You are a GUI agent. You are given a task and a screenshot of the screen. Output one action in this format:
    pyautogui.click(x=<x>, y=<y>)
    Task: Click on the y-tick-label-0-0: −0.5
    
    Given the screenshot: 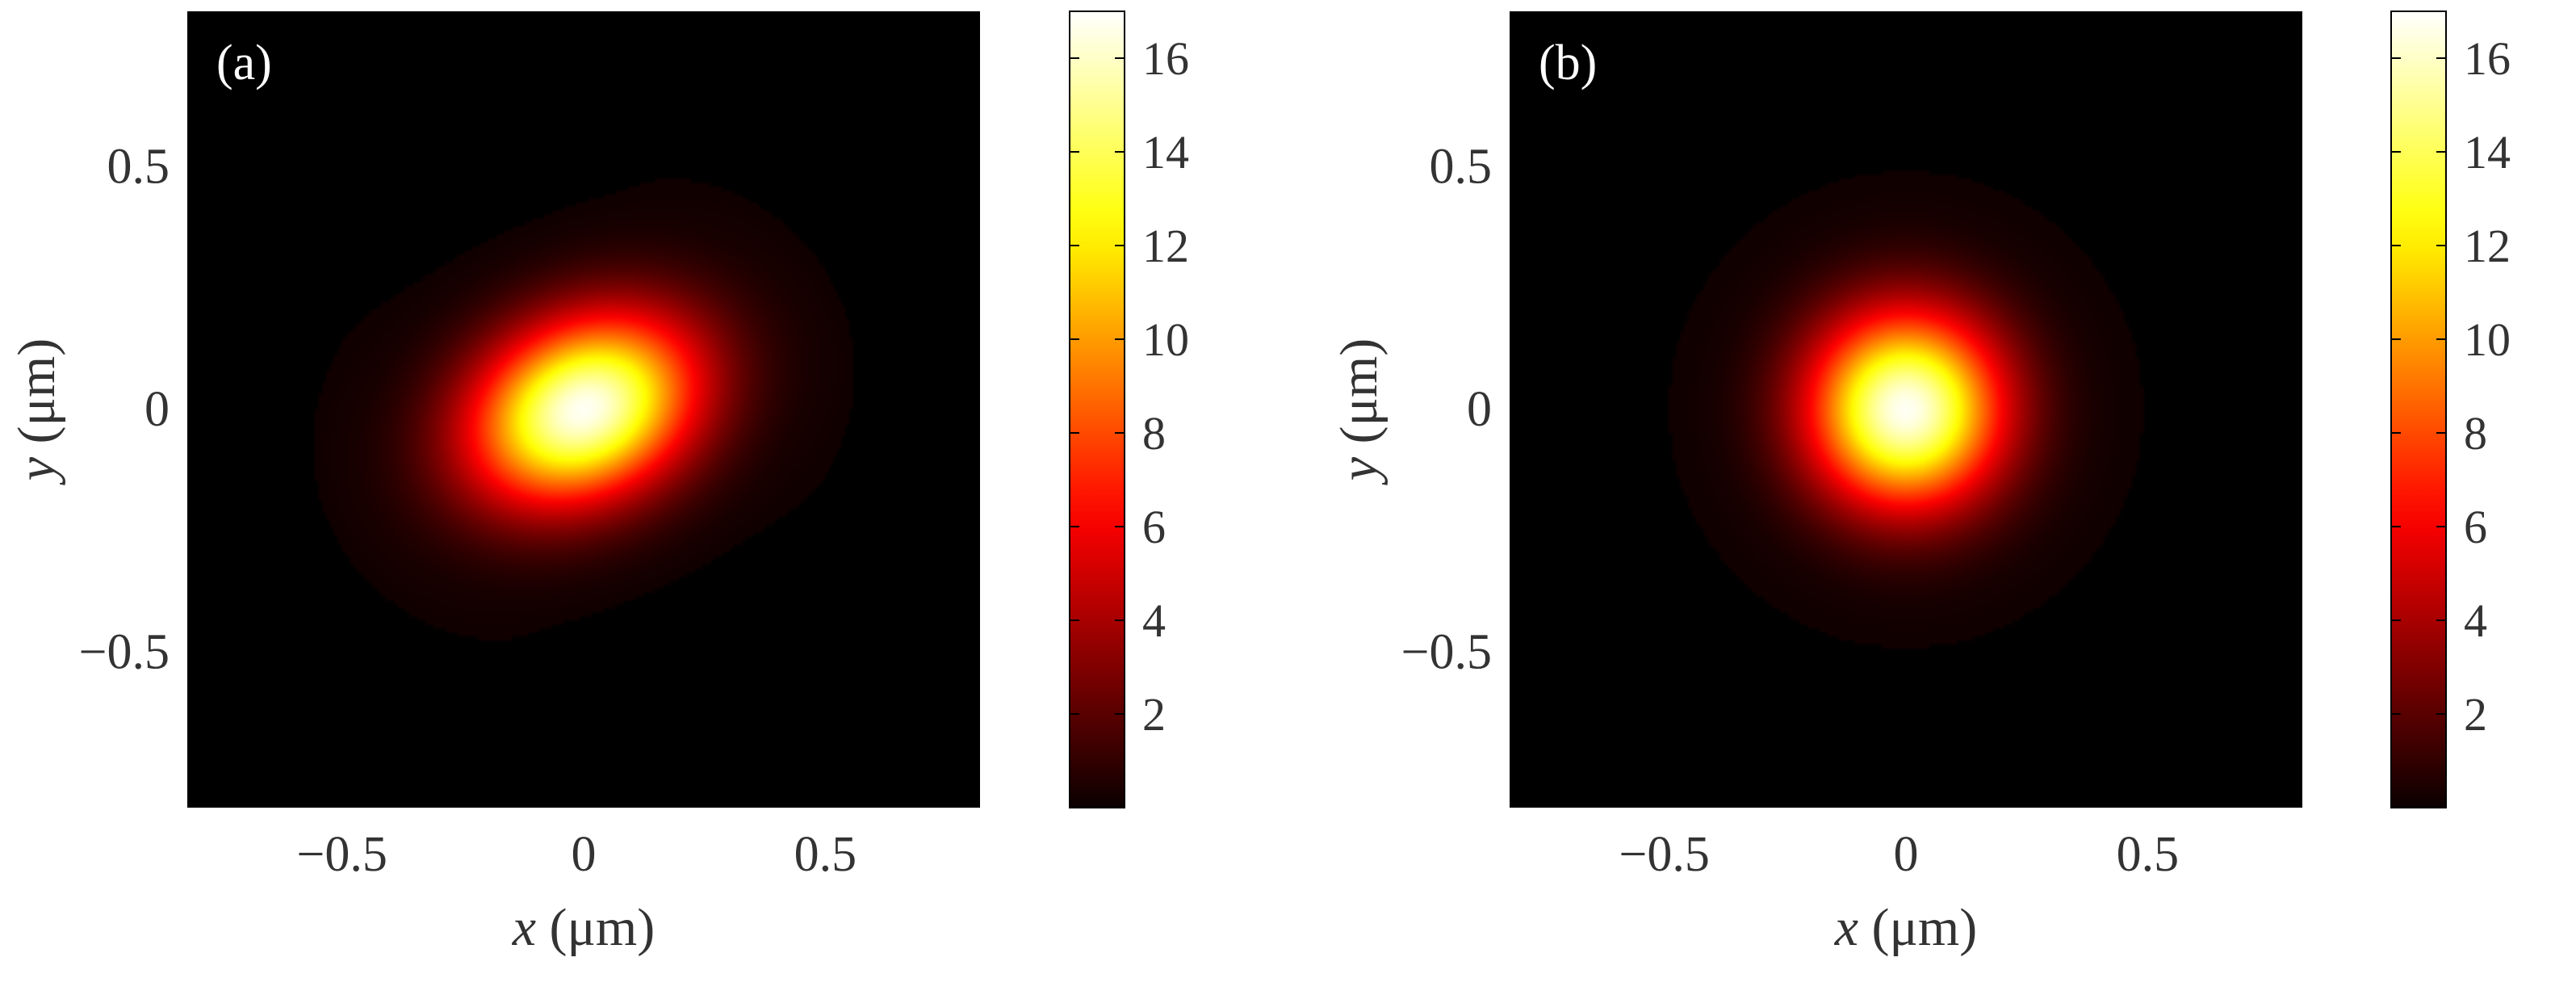 What is the action you would take?
    pyautogui.click(x=124, y=652)
    